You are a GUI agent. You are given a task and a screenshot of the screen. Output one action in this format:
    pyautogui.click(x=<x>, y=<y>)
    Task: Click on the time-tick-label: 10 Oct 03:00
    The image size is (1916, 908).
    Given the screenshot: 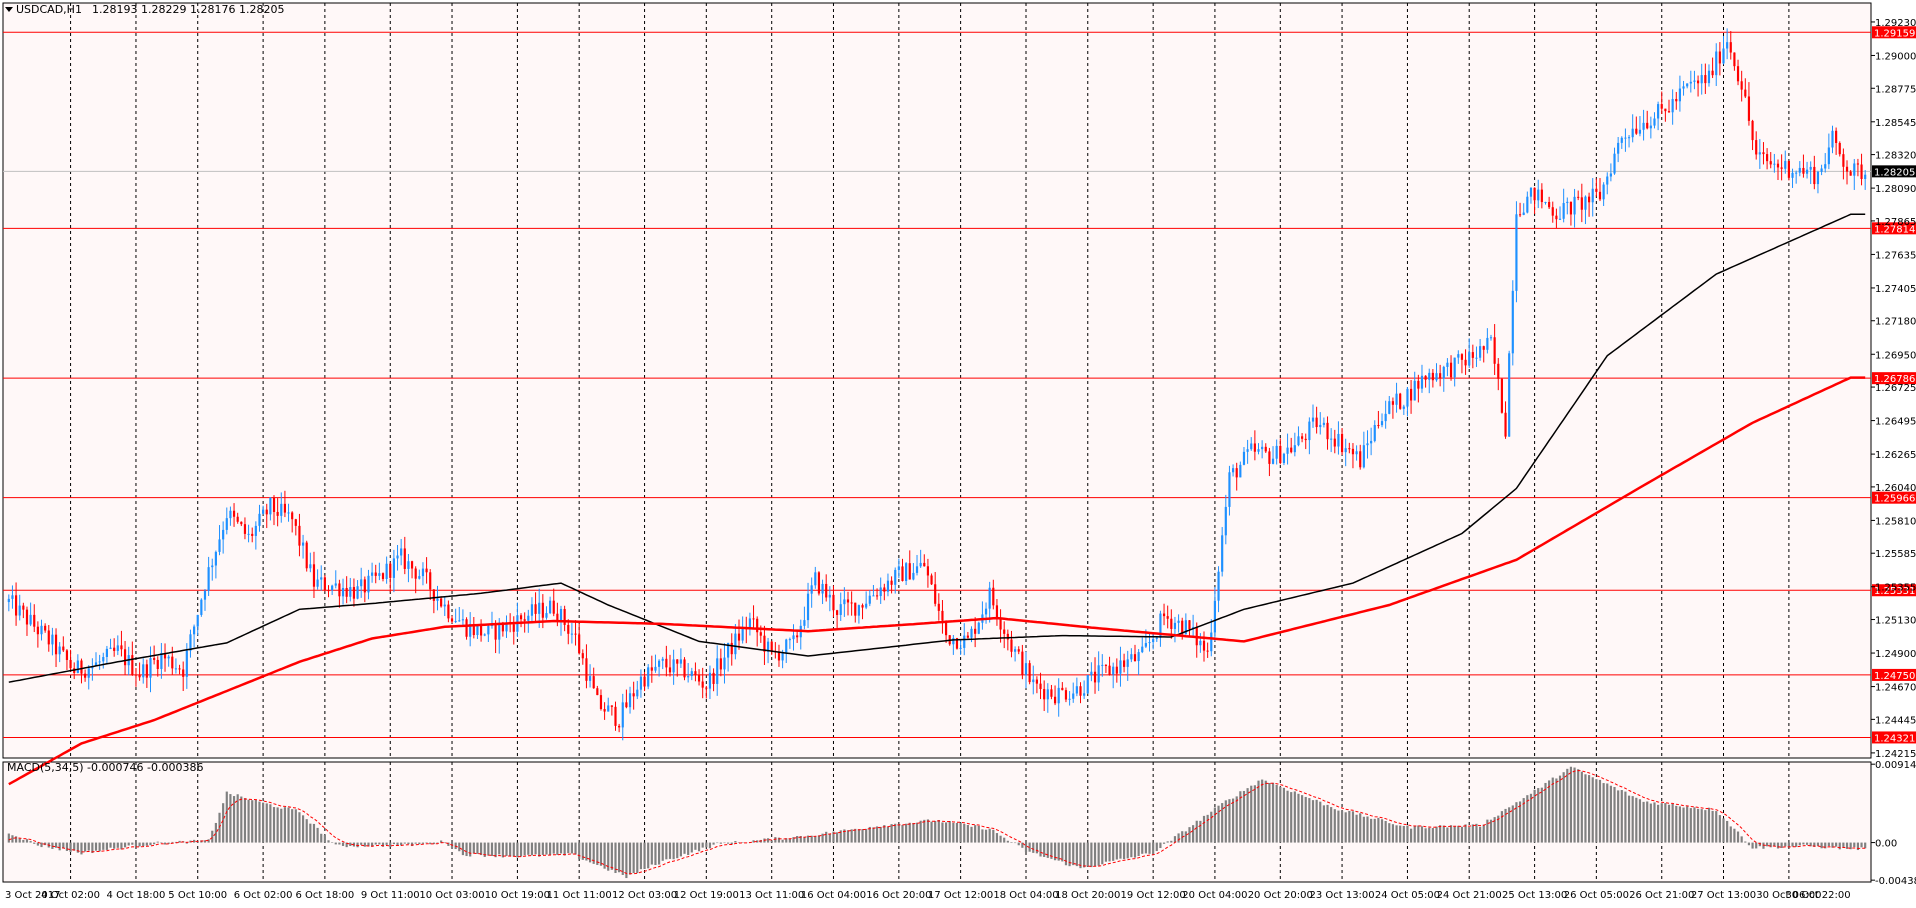 What is the action you would take?
    pyautogui.click(x=451, y=895)
    